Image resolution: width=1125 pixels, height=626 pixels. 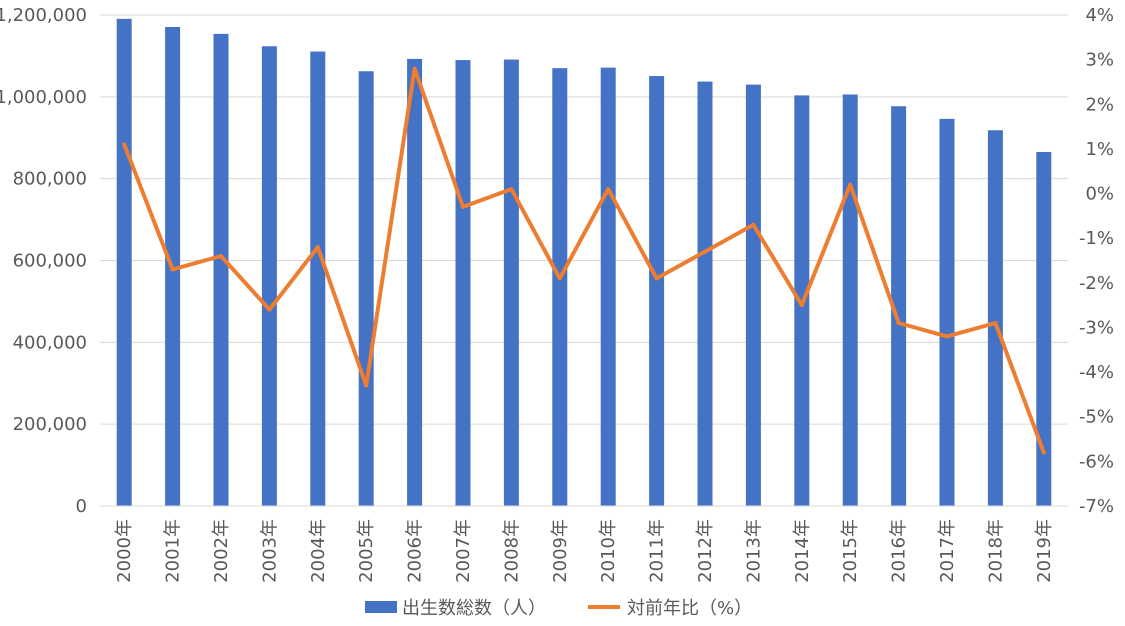 What do you see at coordinates (1099, 104) in the screenshot?
I see `right-y-tick-label: 2%` at bounding box center [1099, 104].